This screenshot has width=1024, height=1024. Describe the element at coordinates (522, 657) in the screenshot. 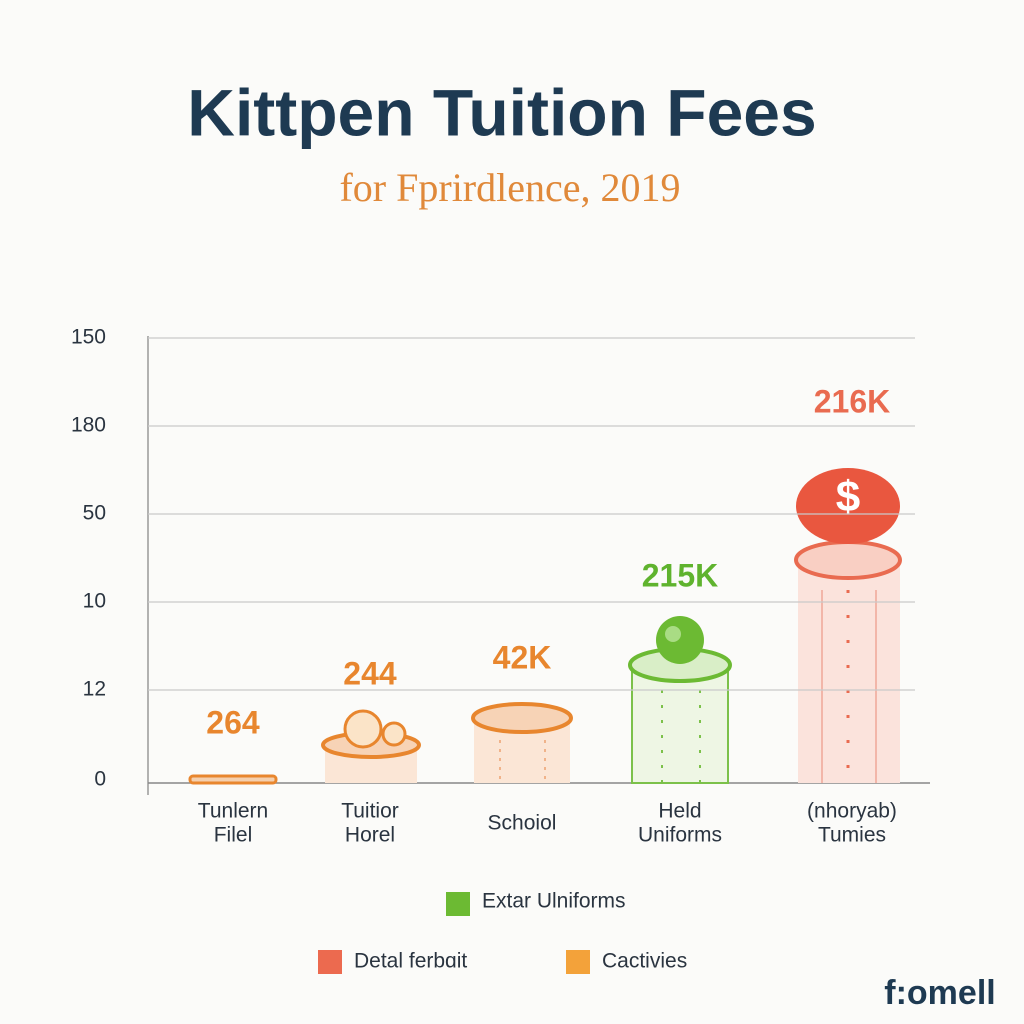

I see `value-label: 42K` at that location.